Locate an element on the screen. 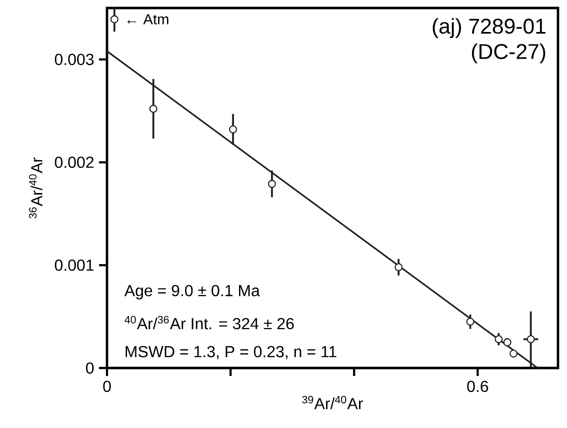 Image resolution: width=567 pixels, height=428 pixels. x-tick-label: 0.6 is located at coordinates (477, 386).